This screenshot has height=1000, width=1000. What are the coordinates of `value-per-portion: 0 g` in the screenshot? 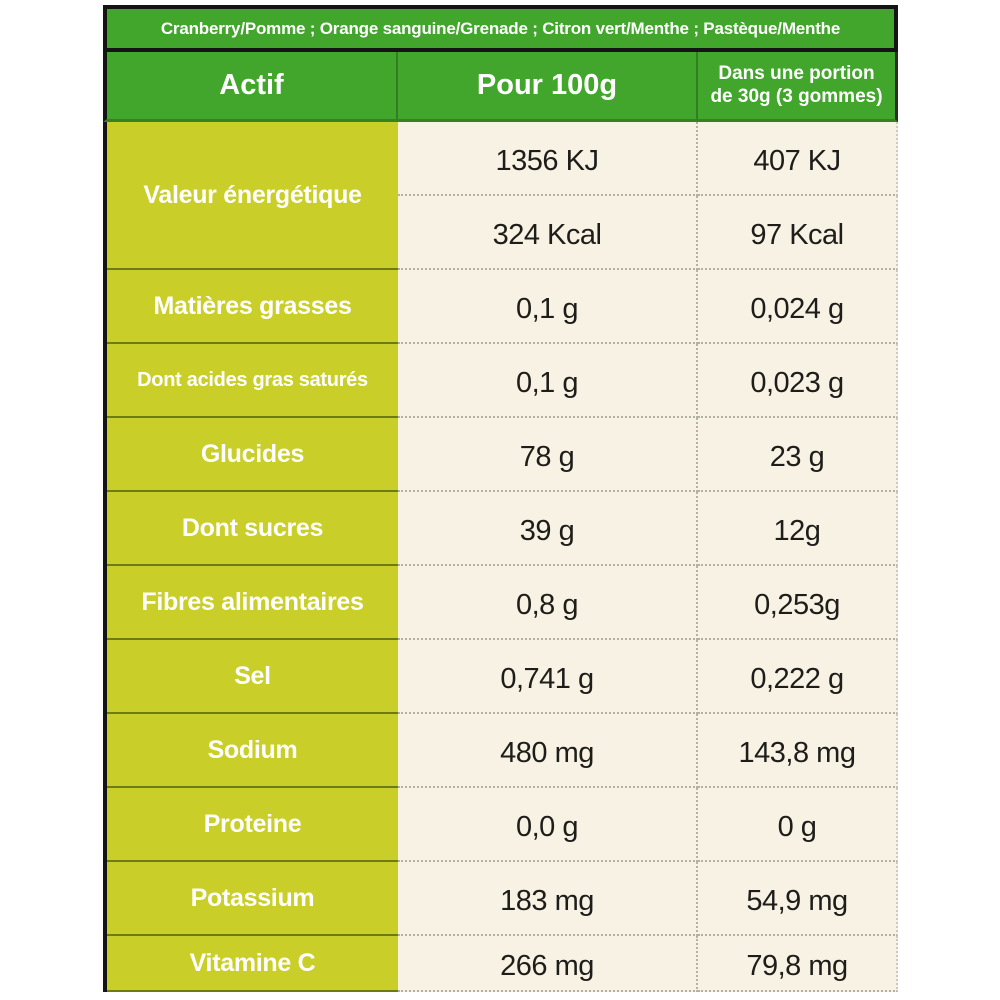 It's located at (798, 825).